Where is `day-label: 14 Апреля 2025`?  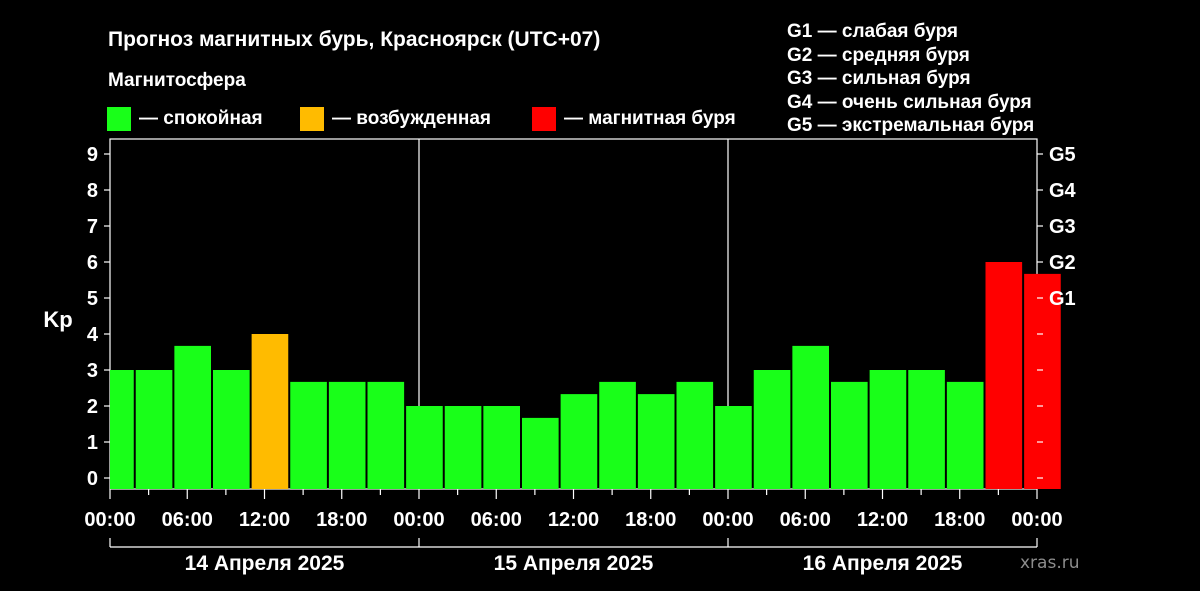 day-label: 14 Апреля 2025 is located at coordinates (265, 563).